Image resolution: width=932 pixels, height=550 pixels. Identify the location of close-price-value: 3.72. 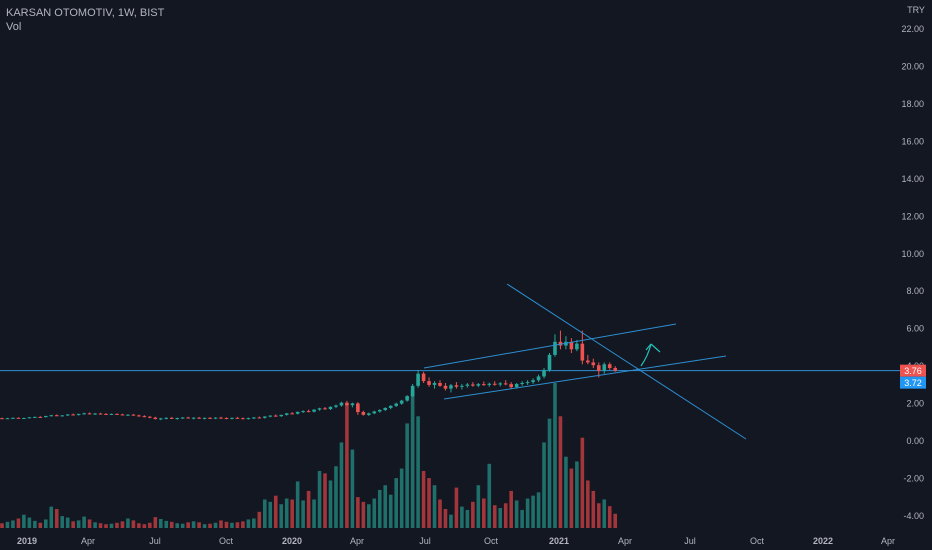
(913, 383).